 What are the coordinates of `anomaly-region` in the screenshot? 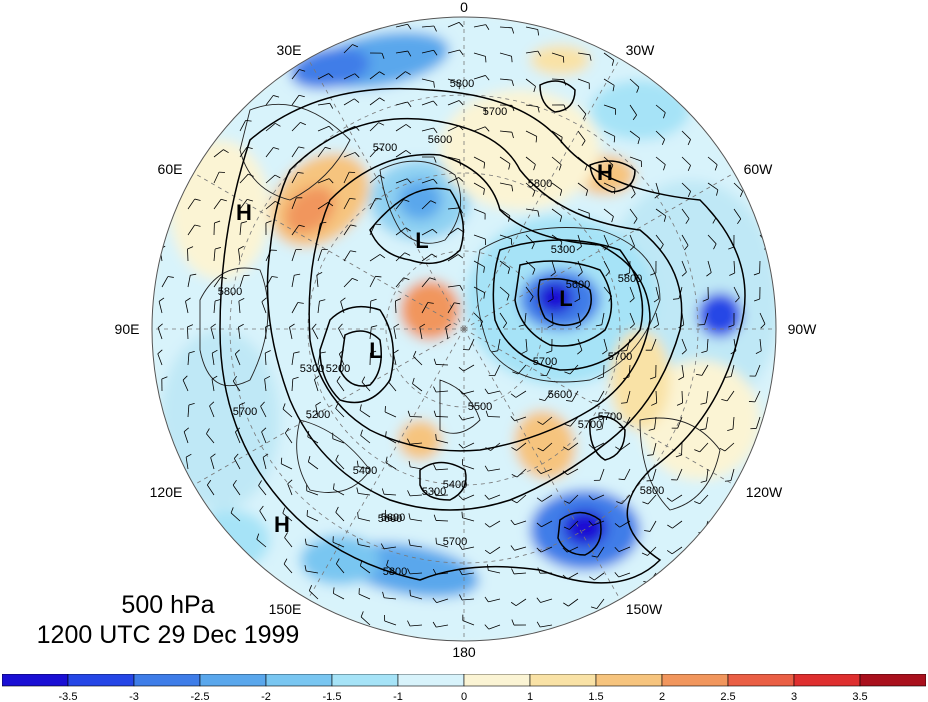 It's located at (520, 150).